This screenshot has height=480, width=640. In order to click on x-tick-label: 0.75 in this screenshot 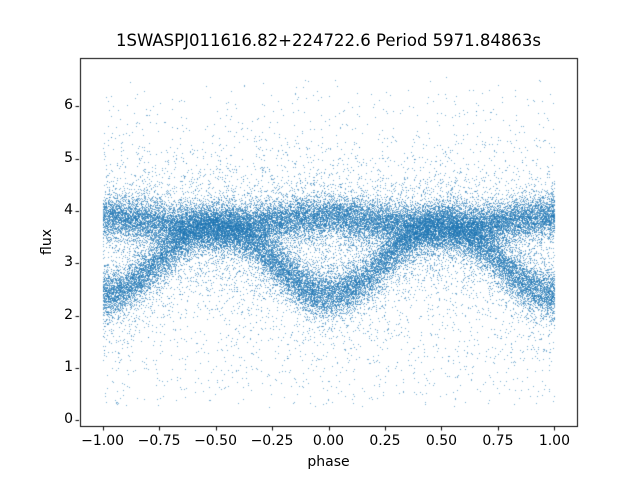, I will do `click(498, 441)`.